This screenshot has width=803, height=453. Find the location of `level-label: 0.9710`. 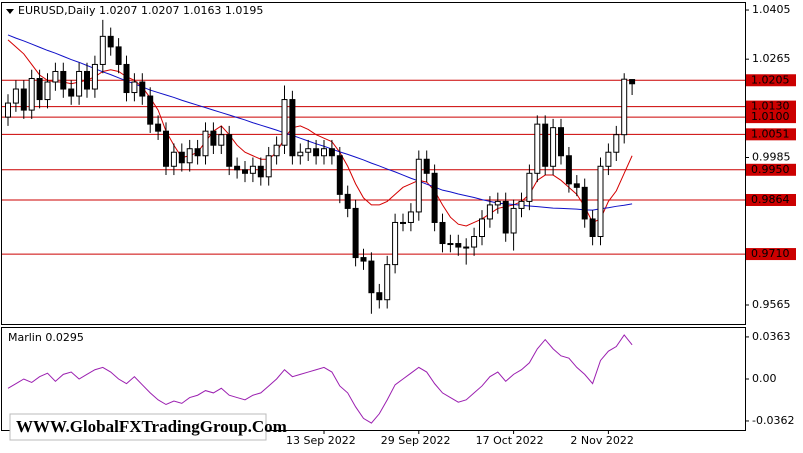

level-label: 0.9710 is located at coordinates (770, 253).